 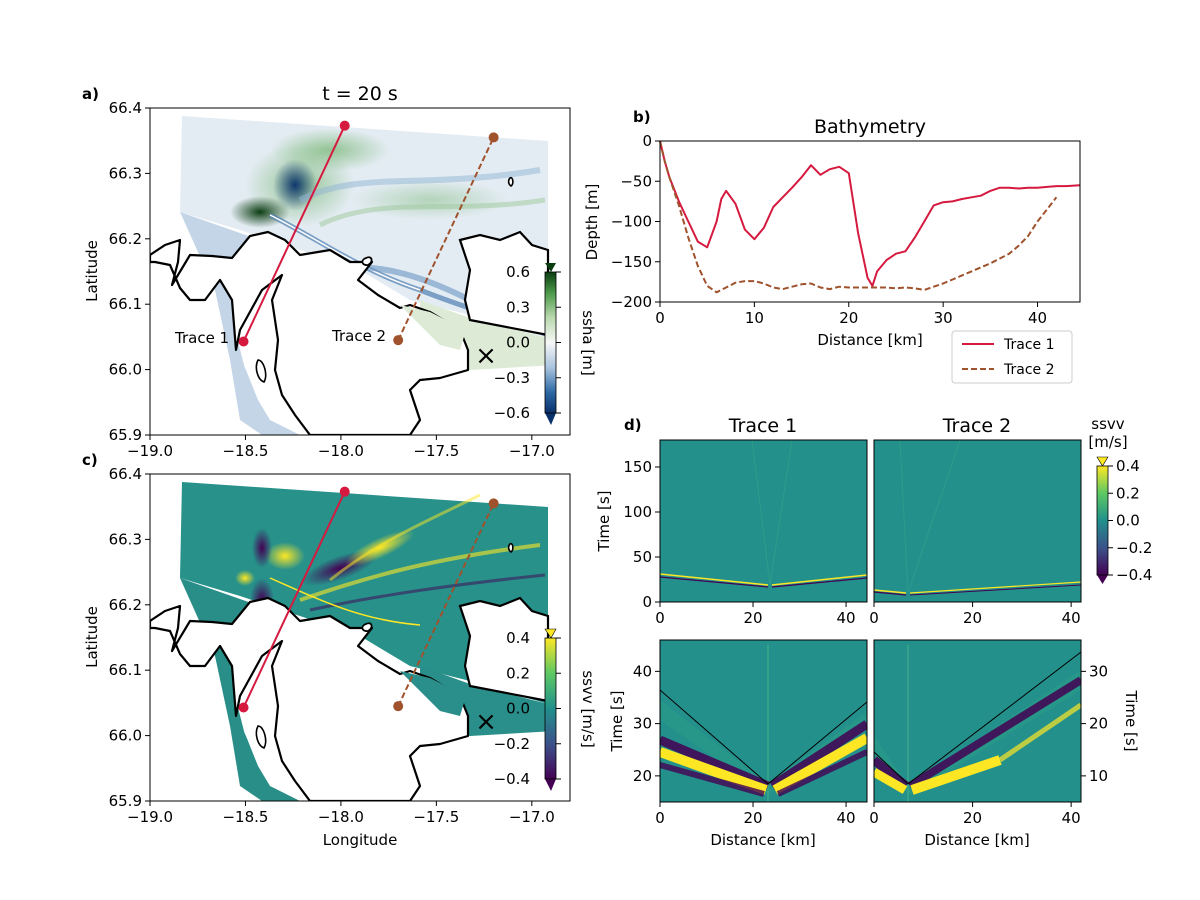 I want to click on d4-field, so click(x=977, y=721).